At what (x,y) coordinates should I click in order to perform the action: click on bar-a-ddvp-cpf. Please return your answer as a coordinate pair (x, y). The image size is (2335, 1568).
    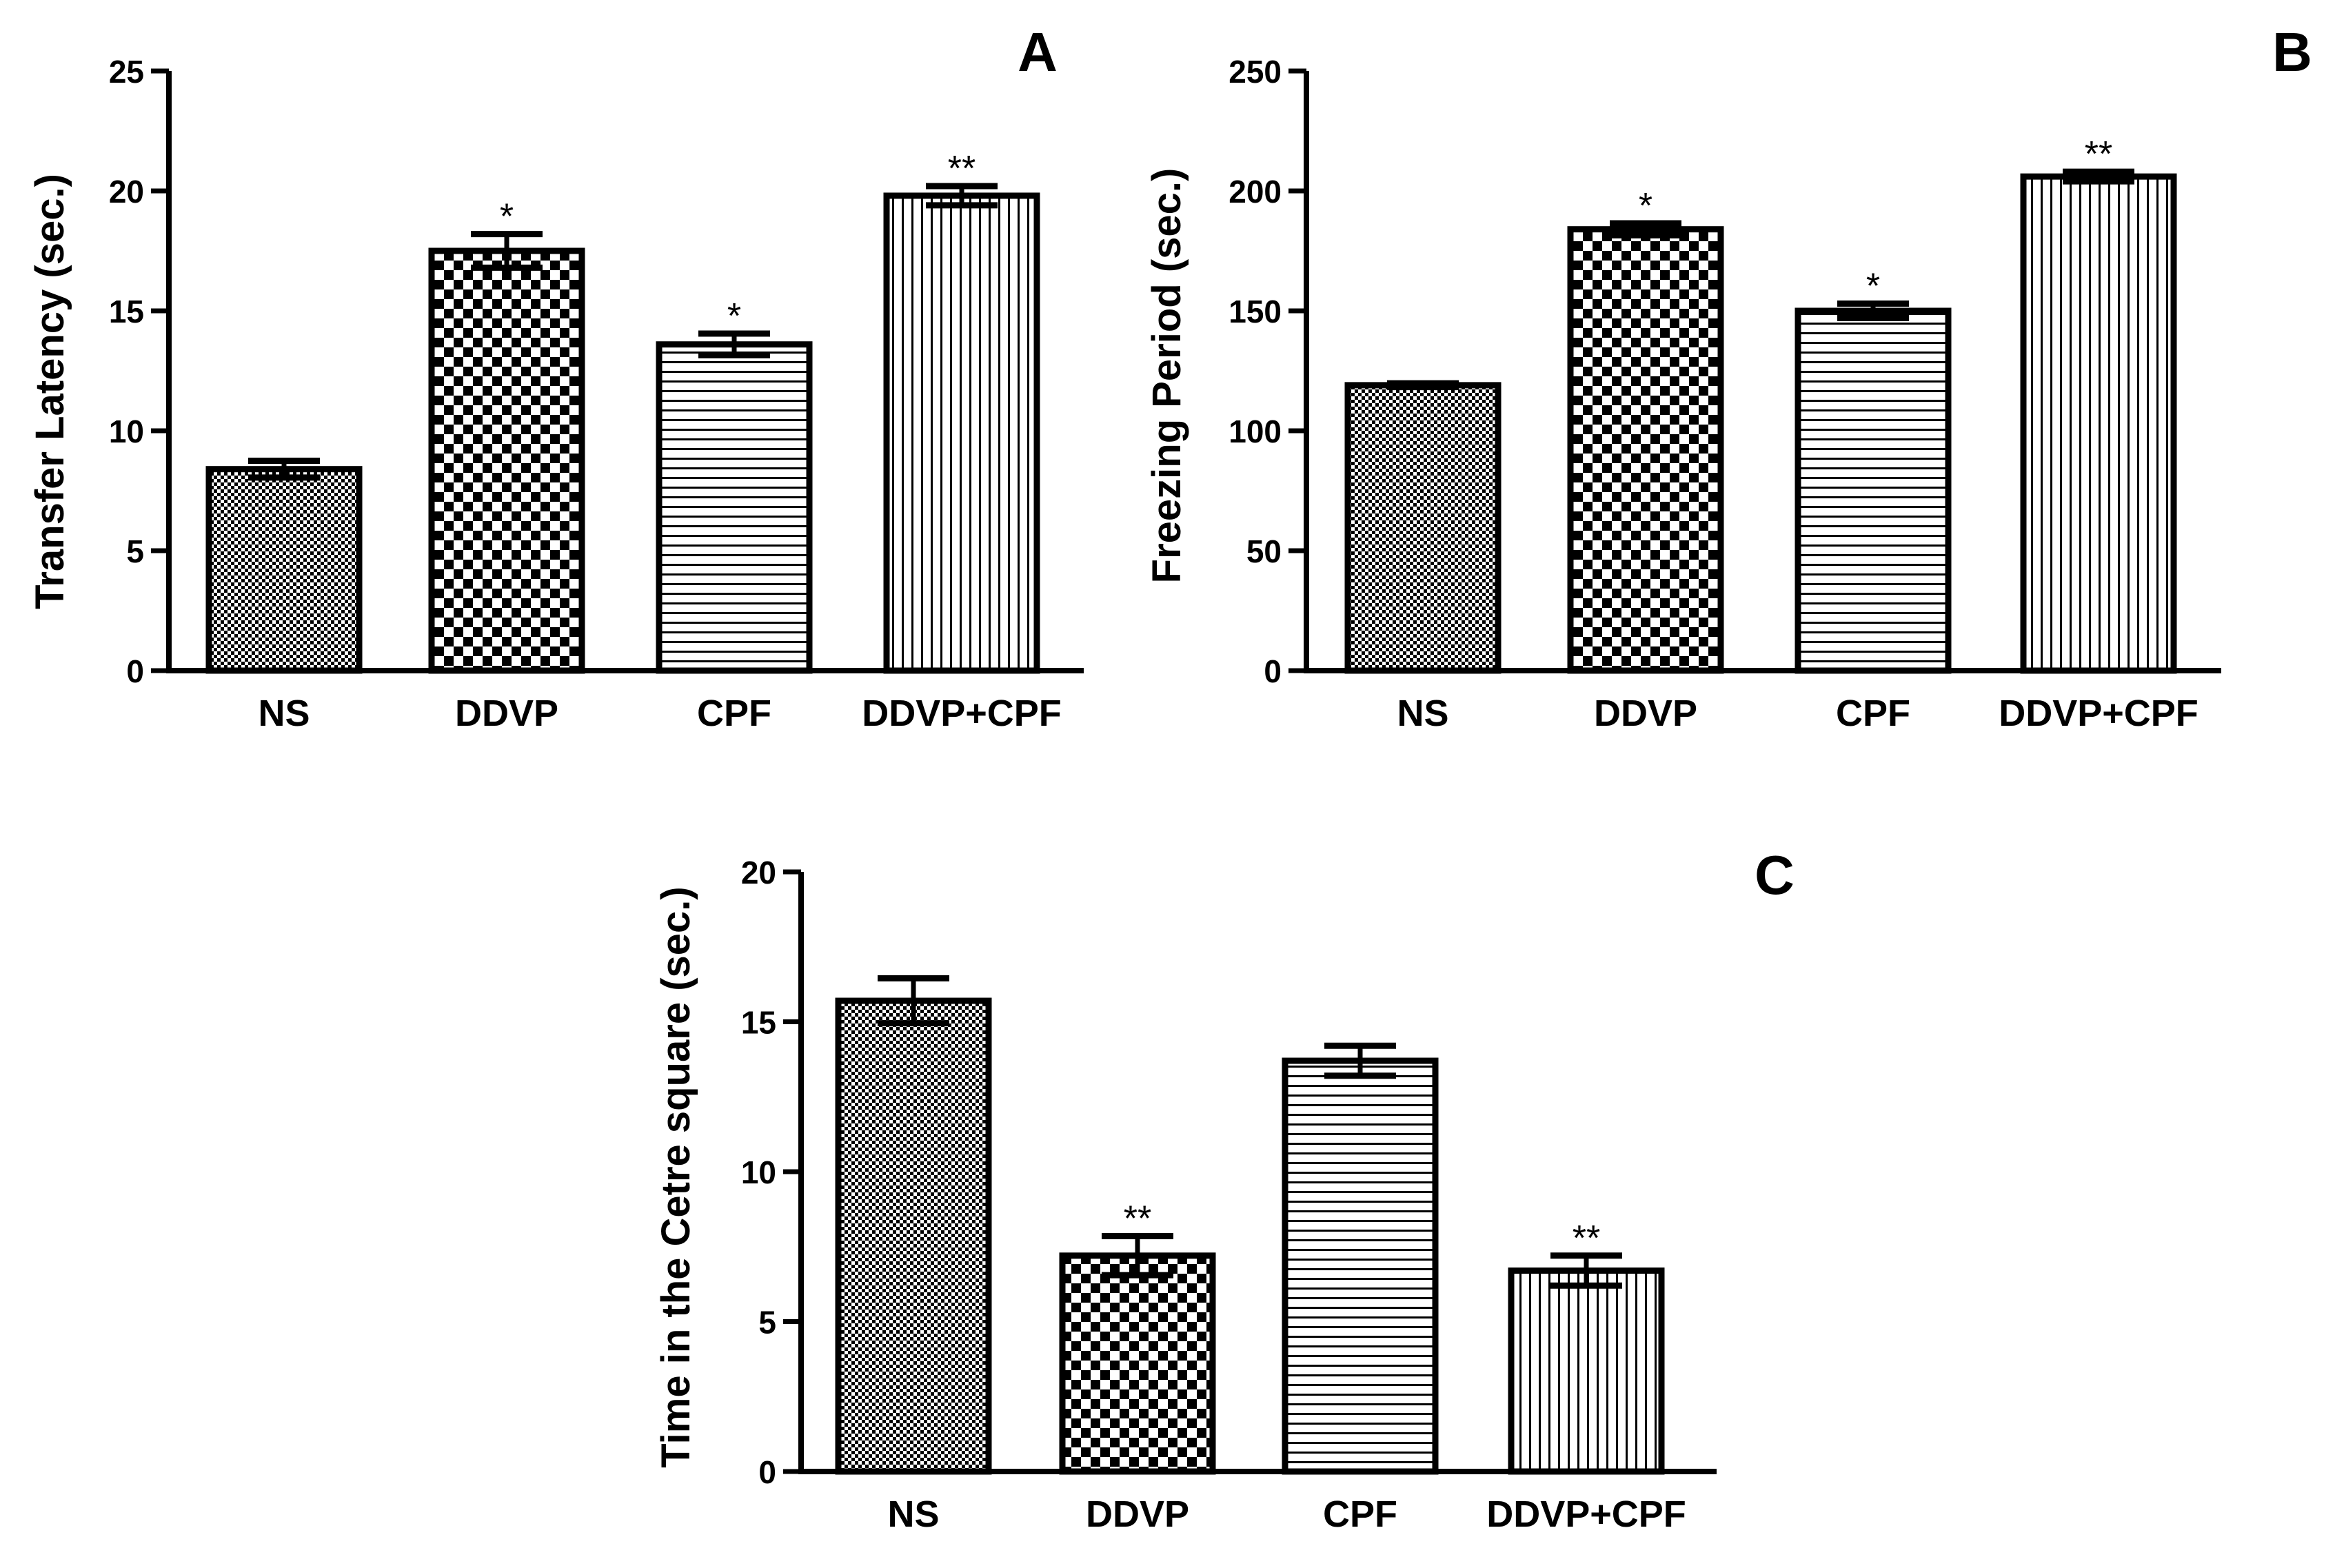
    Looking at the image, I should click on (961, 433).